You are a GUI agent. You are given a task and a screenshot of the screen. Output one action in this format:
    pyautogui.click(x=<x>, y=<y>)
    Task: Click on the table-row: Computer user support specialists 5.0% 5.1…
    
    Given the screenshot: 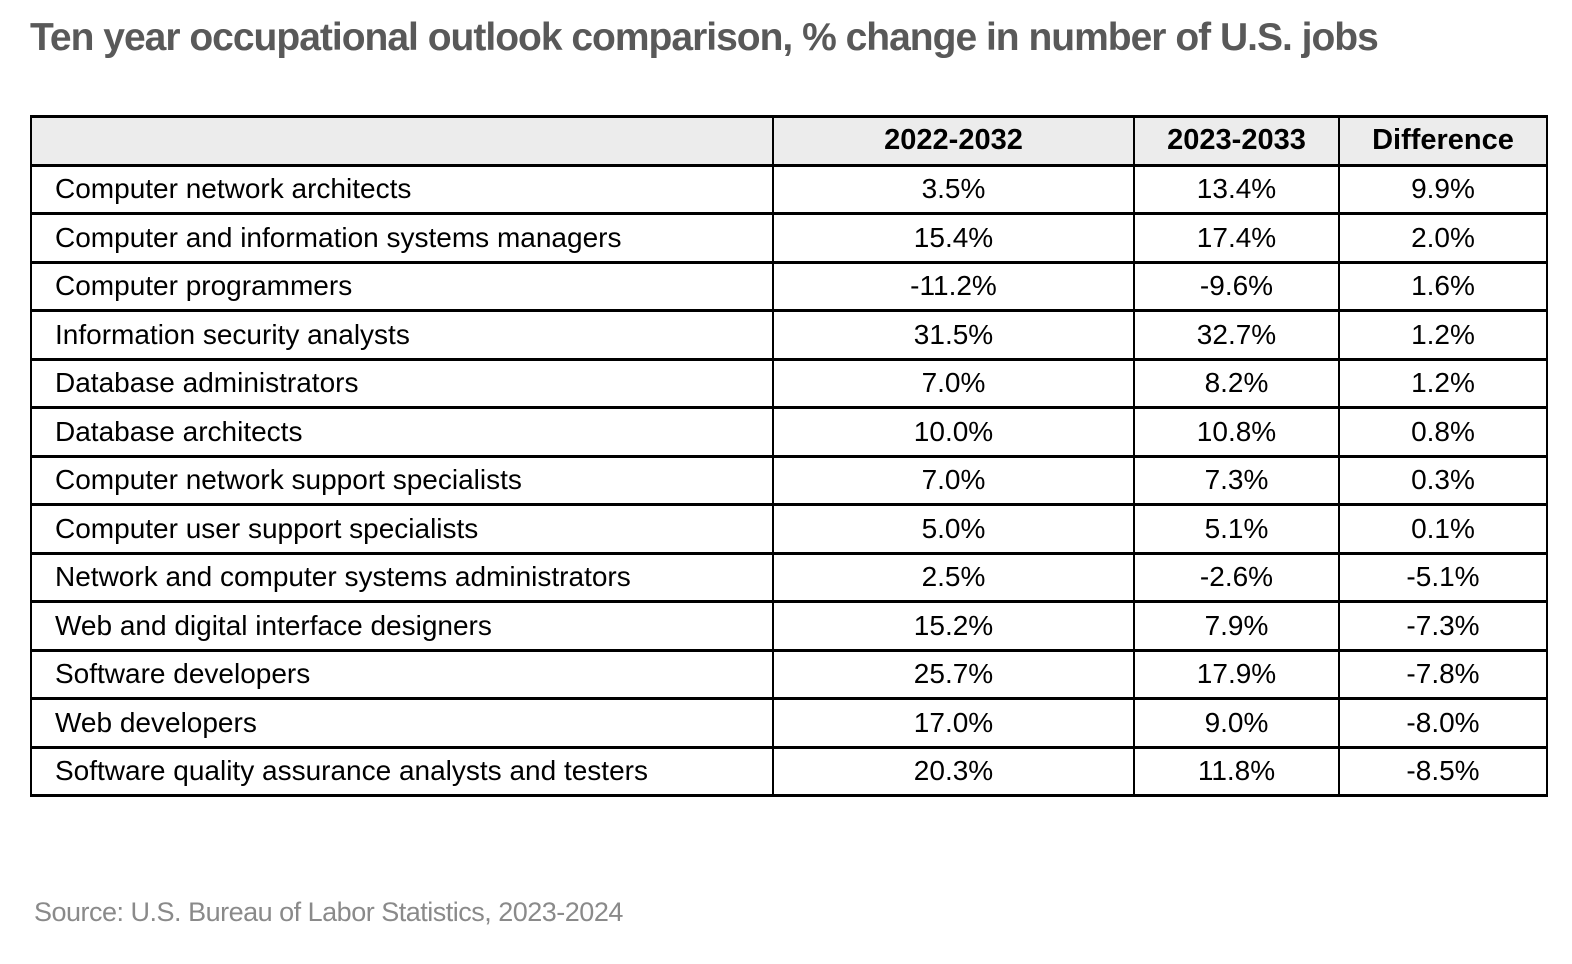 What is the action you would take?
    pyautogui.click(x=789, y=529)
    